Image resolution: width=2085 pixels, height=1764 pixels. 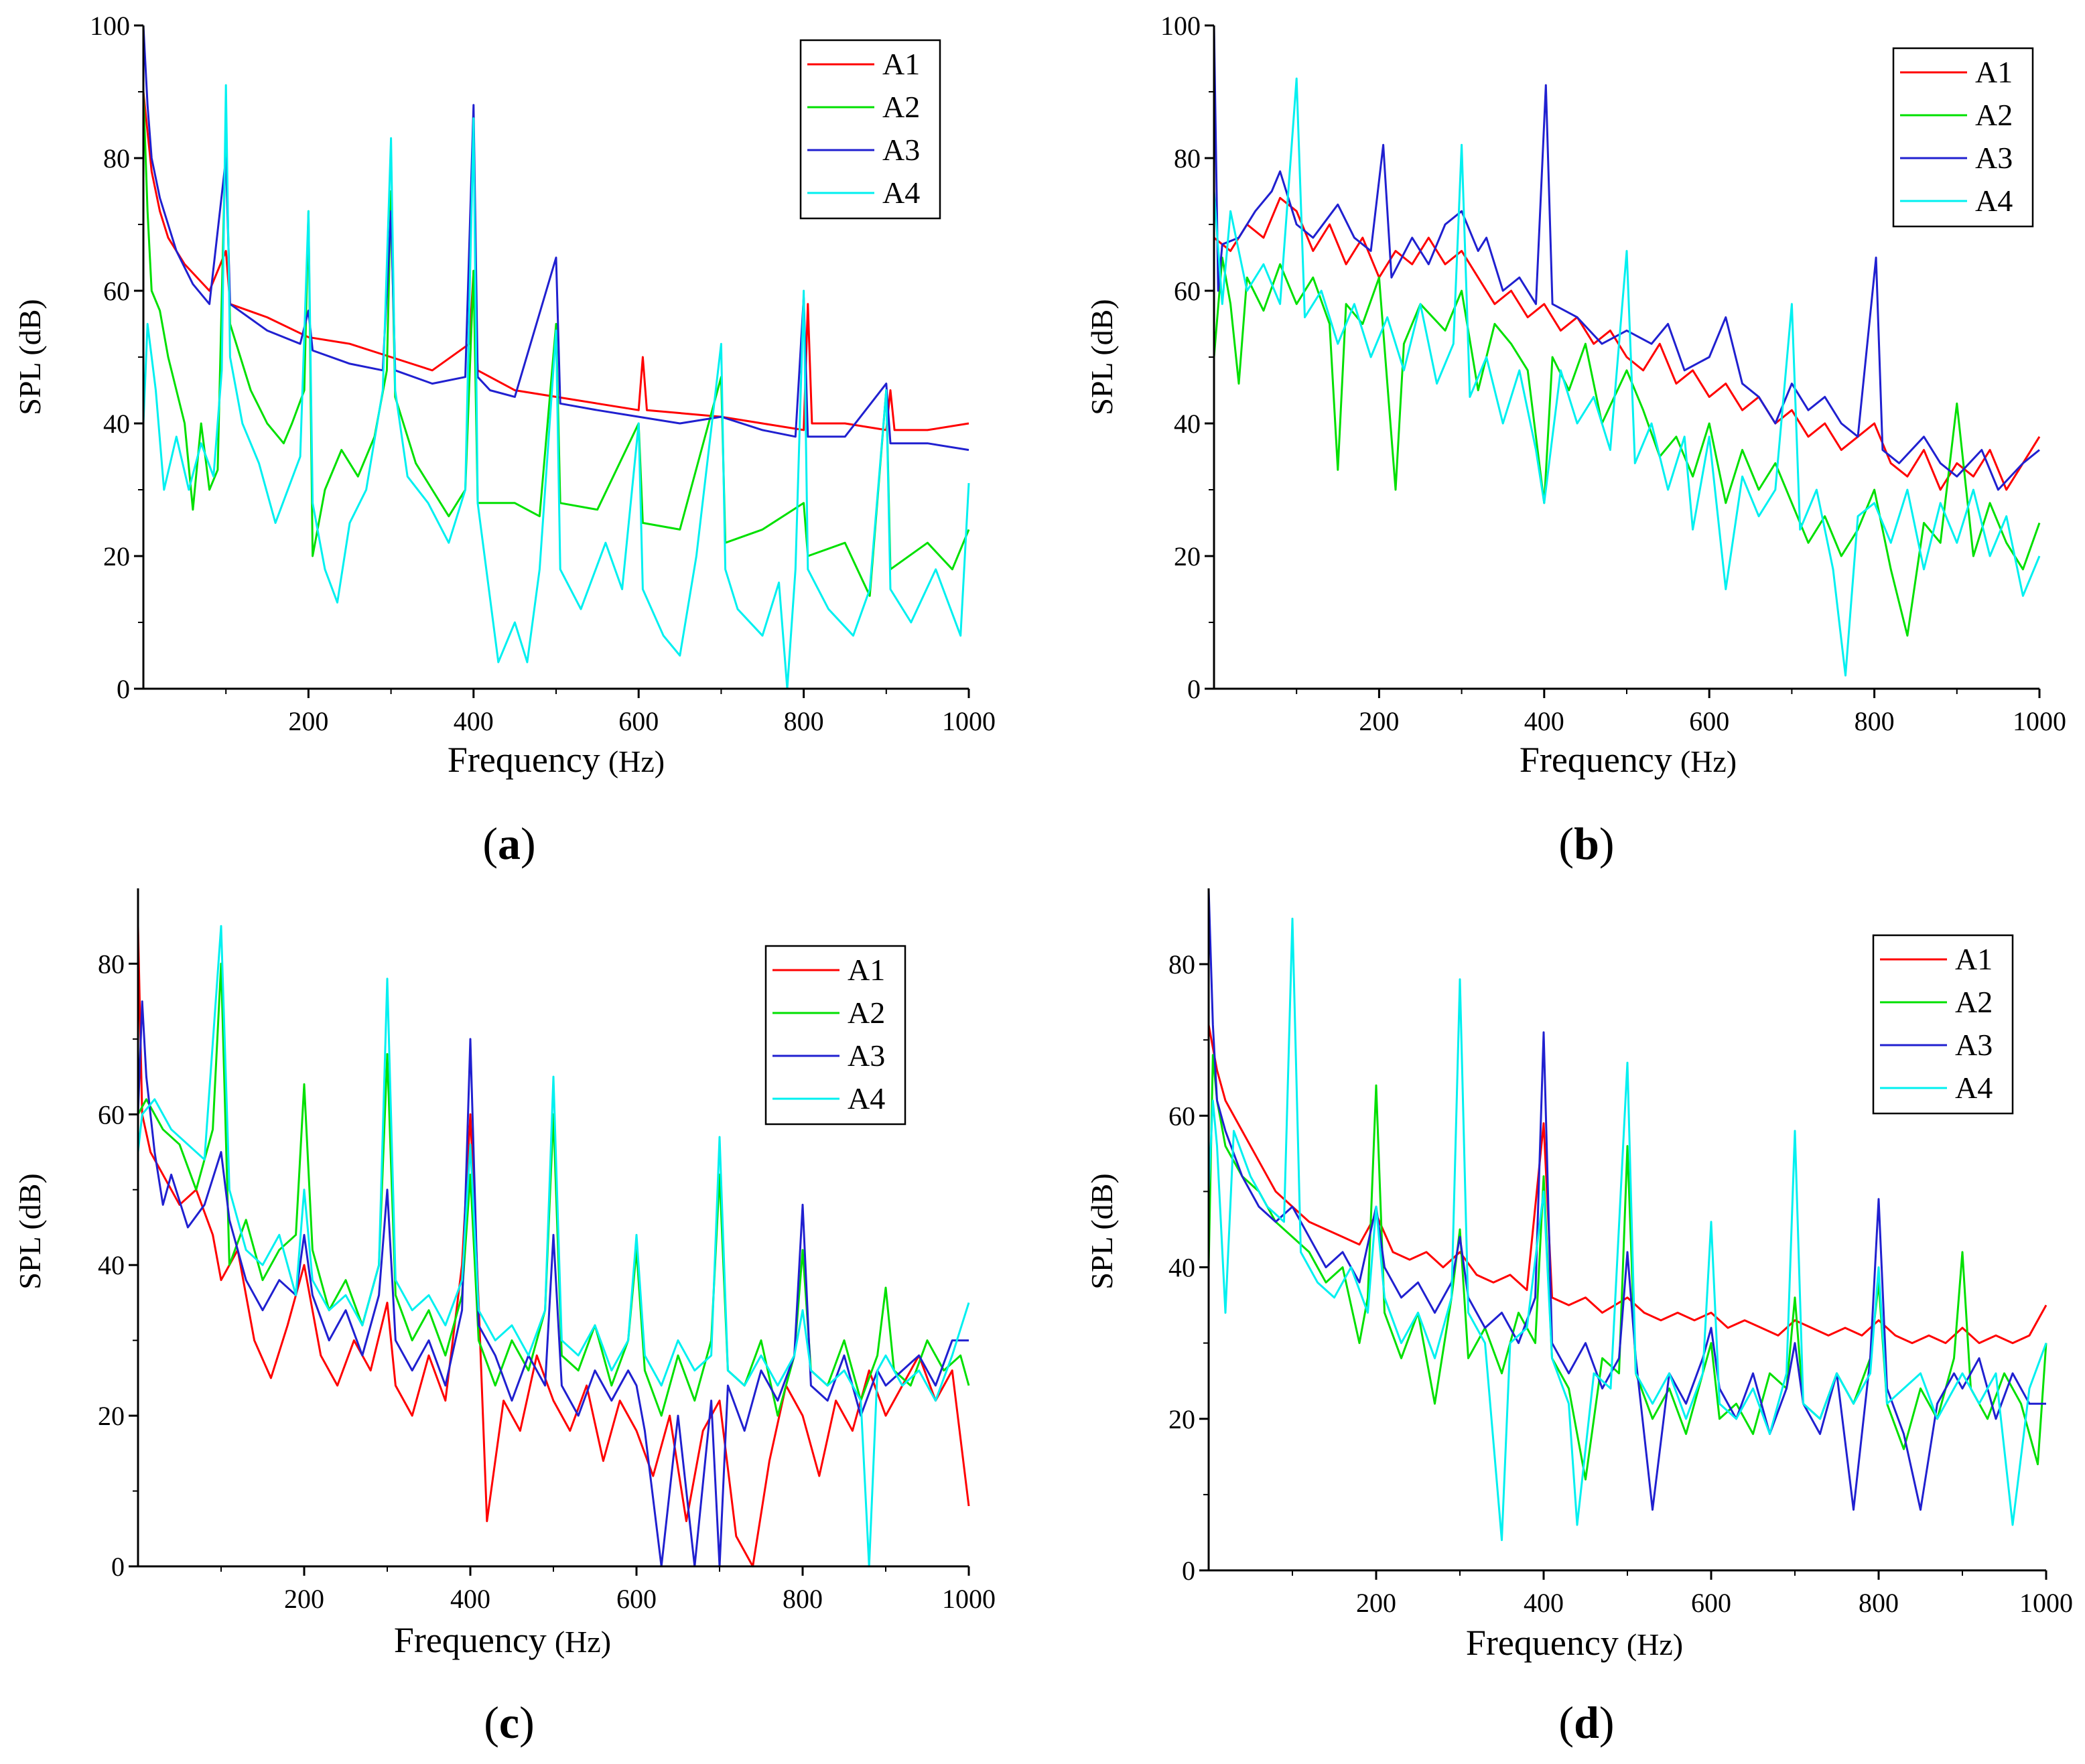 I want to click on panel-caption: (a), so click(x=508, y=843).